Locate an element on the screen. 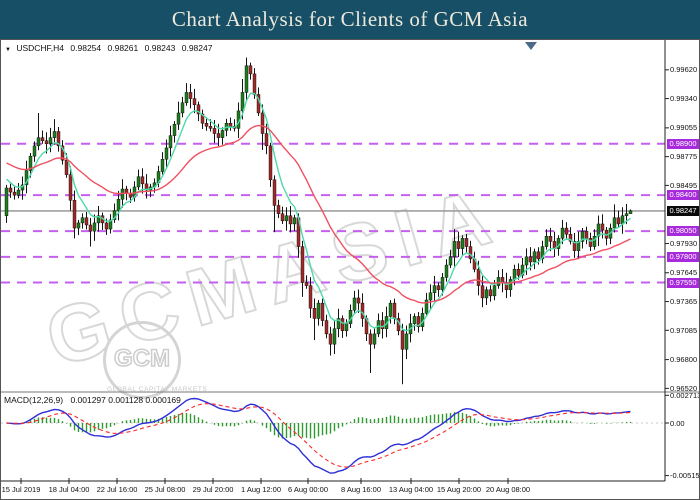 Image resolution: width=700 pixels, height=500 pixels. macd-axis-label: -0.005156 is located at coordinates (685, 476).